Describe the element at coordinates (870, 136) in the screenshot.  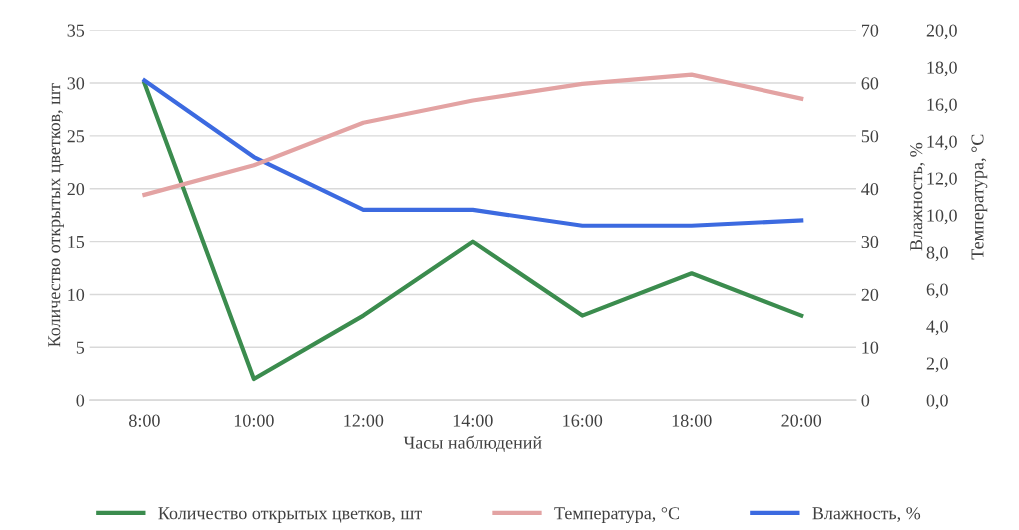
I see `y2-tick-label: 50` at that location.